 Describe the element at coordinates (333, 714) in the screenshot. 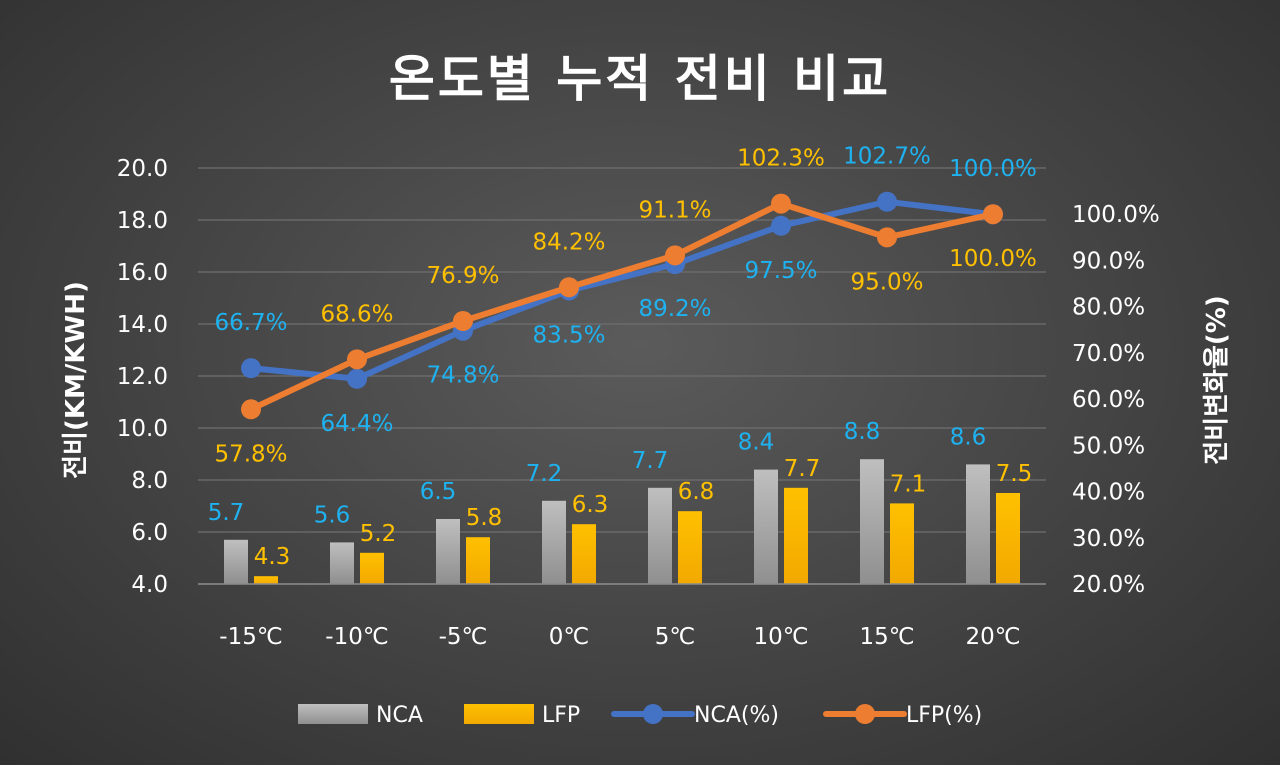

I see `legend-swatch-nca` at that location.